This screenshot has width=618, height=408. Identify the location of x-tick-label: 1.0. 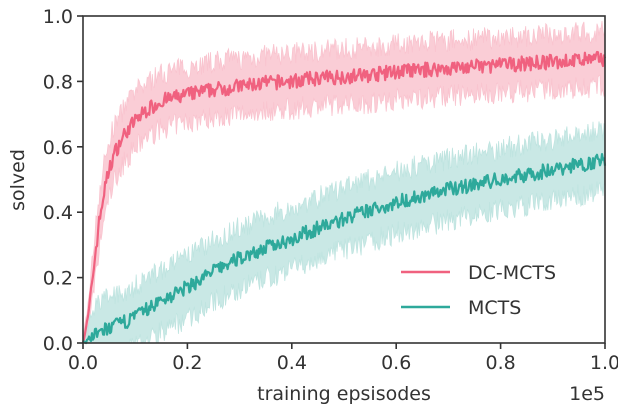
(604, 363).